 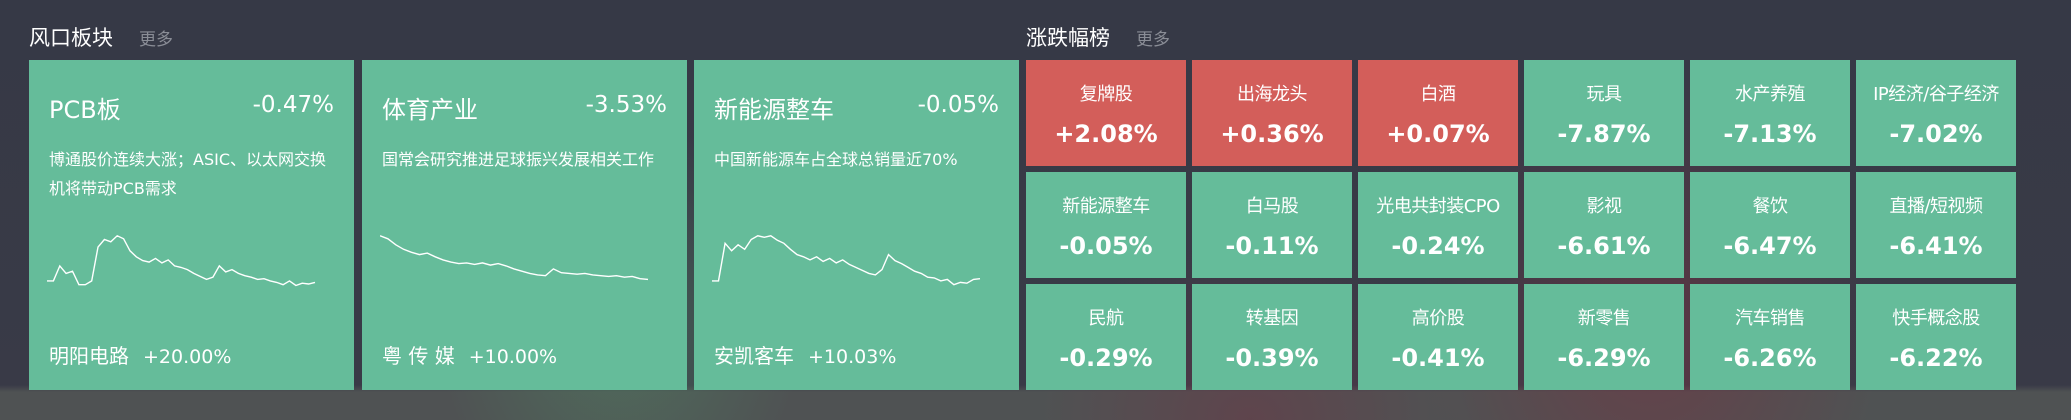 I want to click on mover-tile: 民航 -0.29%, so click(x=1106, y=337).